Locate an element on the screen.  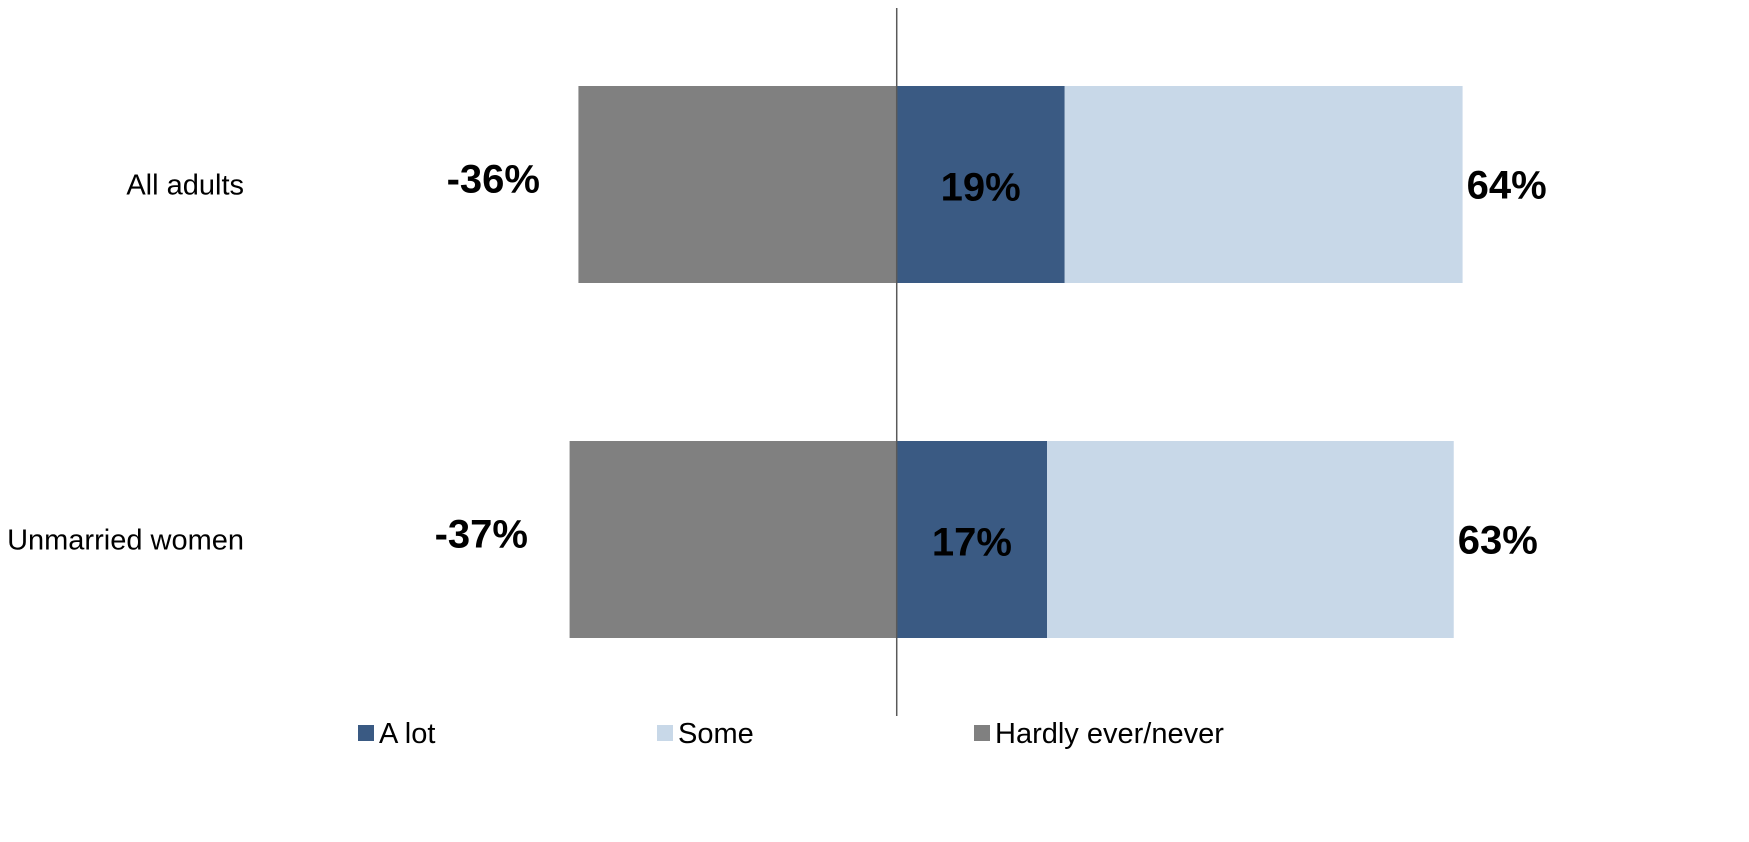
category-label: Unmarried women is located at coordinates (125, 541).